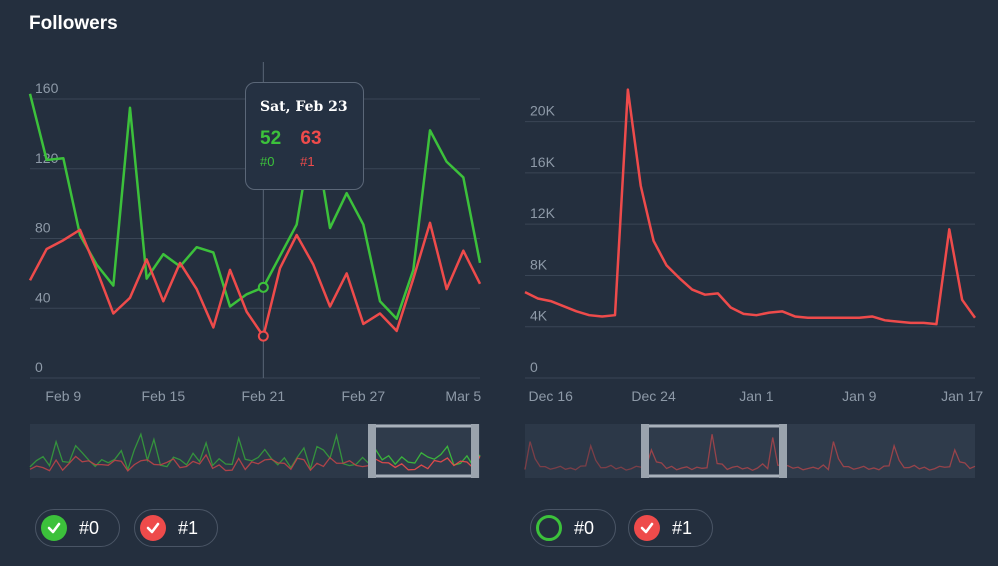  What do you see at coordinates (756, 396) in the screenshot?
I see `x-tick-label: Jan 1` at bounding box center [756, 396].